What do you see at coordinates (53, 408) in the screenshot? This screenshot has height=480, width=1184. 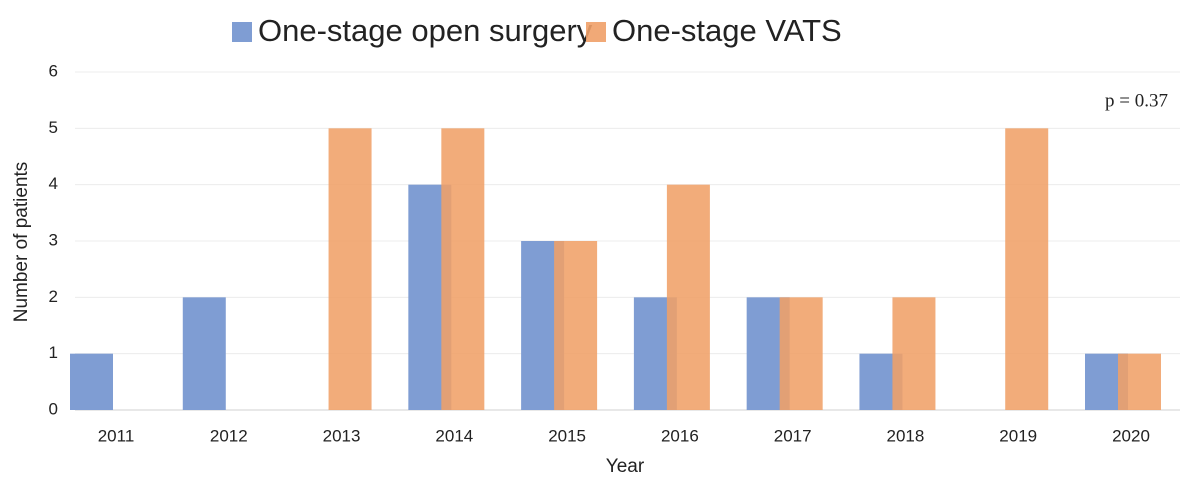 I see `y-tick-label: 0` at bounding box center [53, 408].